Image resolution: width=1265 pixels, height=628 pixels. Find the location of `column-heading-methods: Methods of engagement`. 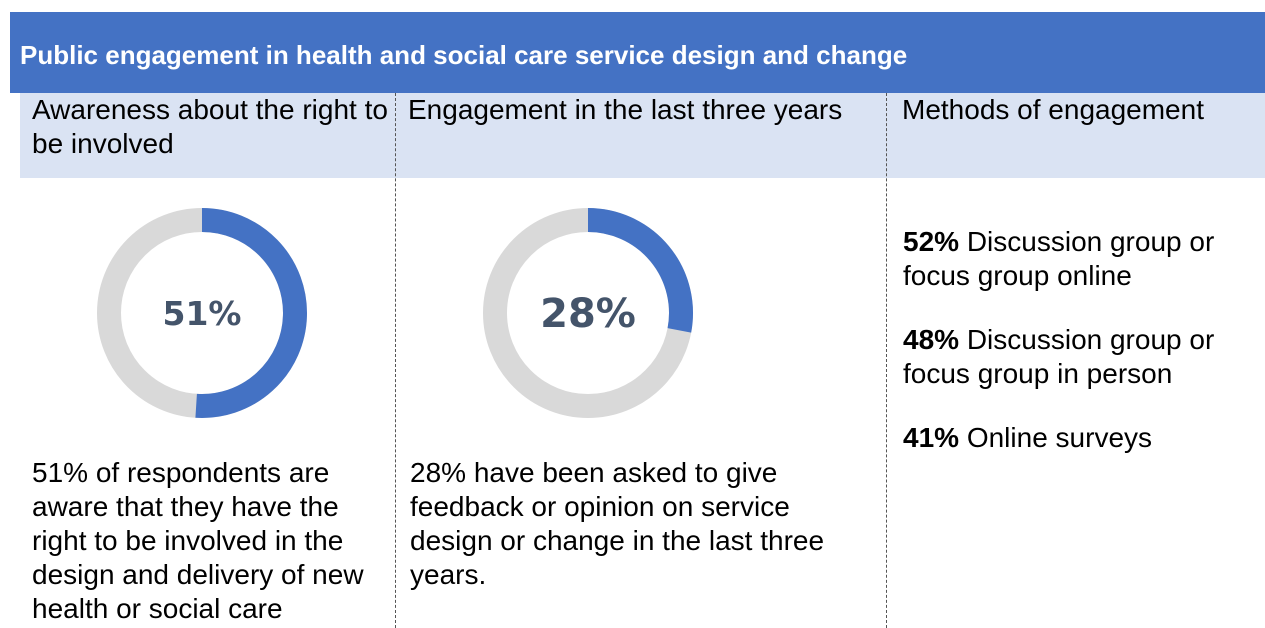

column-heading-methods: Methods of engagement is located at coordinates (1075, 135).